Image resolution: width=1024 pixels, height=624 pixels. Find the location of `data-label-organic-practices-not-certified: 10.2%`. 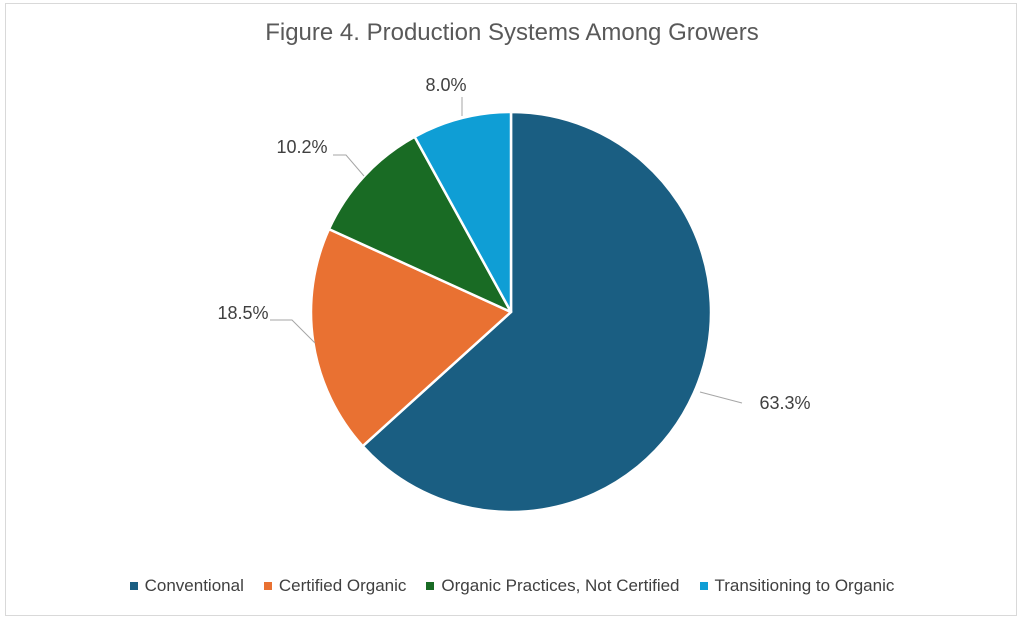

data-label-organic-practices-not-certified: 10.2% is located at coordinates (301, 147).